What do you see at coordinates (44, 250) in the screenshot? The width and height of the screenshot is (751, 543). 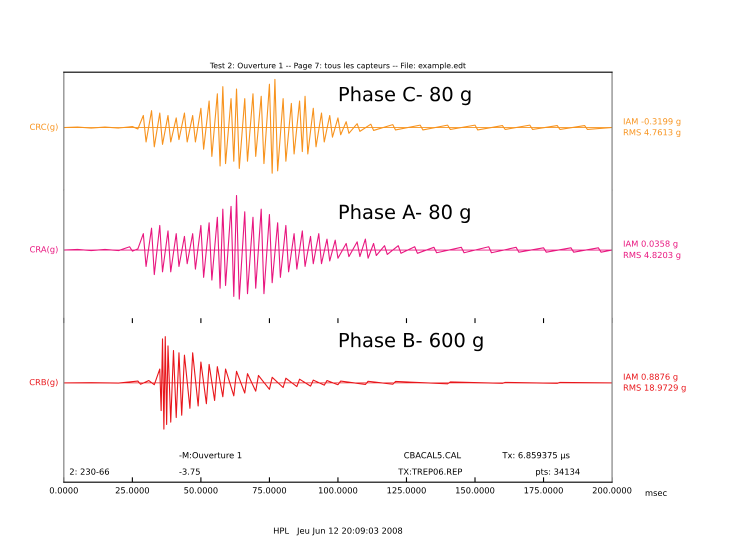 I see `y-axis-title: CRA(g)` at bounding box center [44, 250].